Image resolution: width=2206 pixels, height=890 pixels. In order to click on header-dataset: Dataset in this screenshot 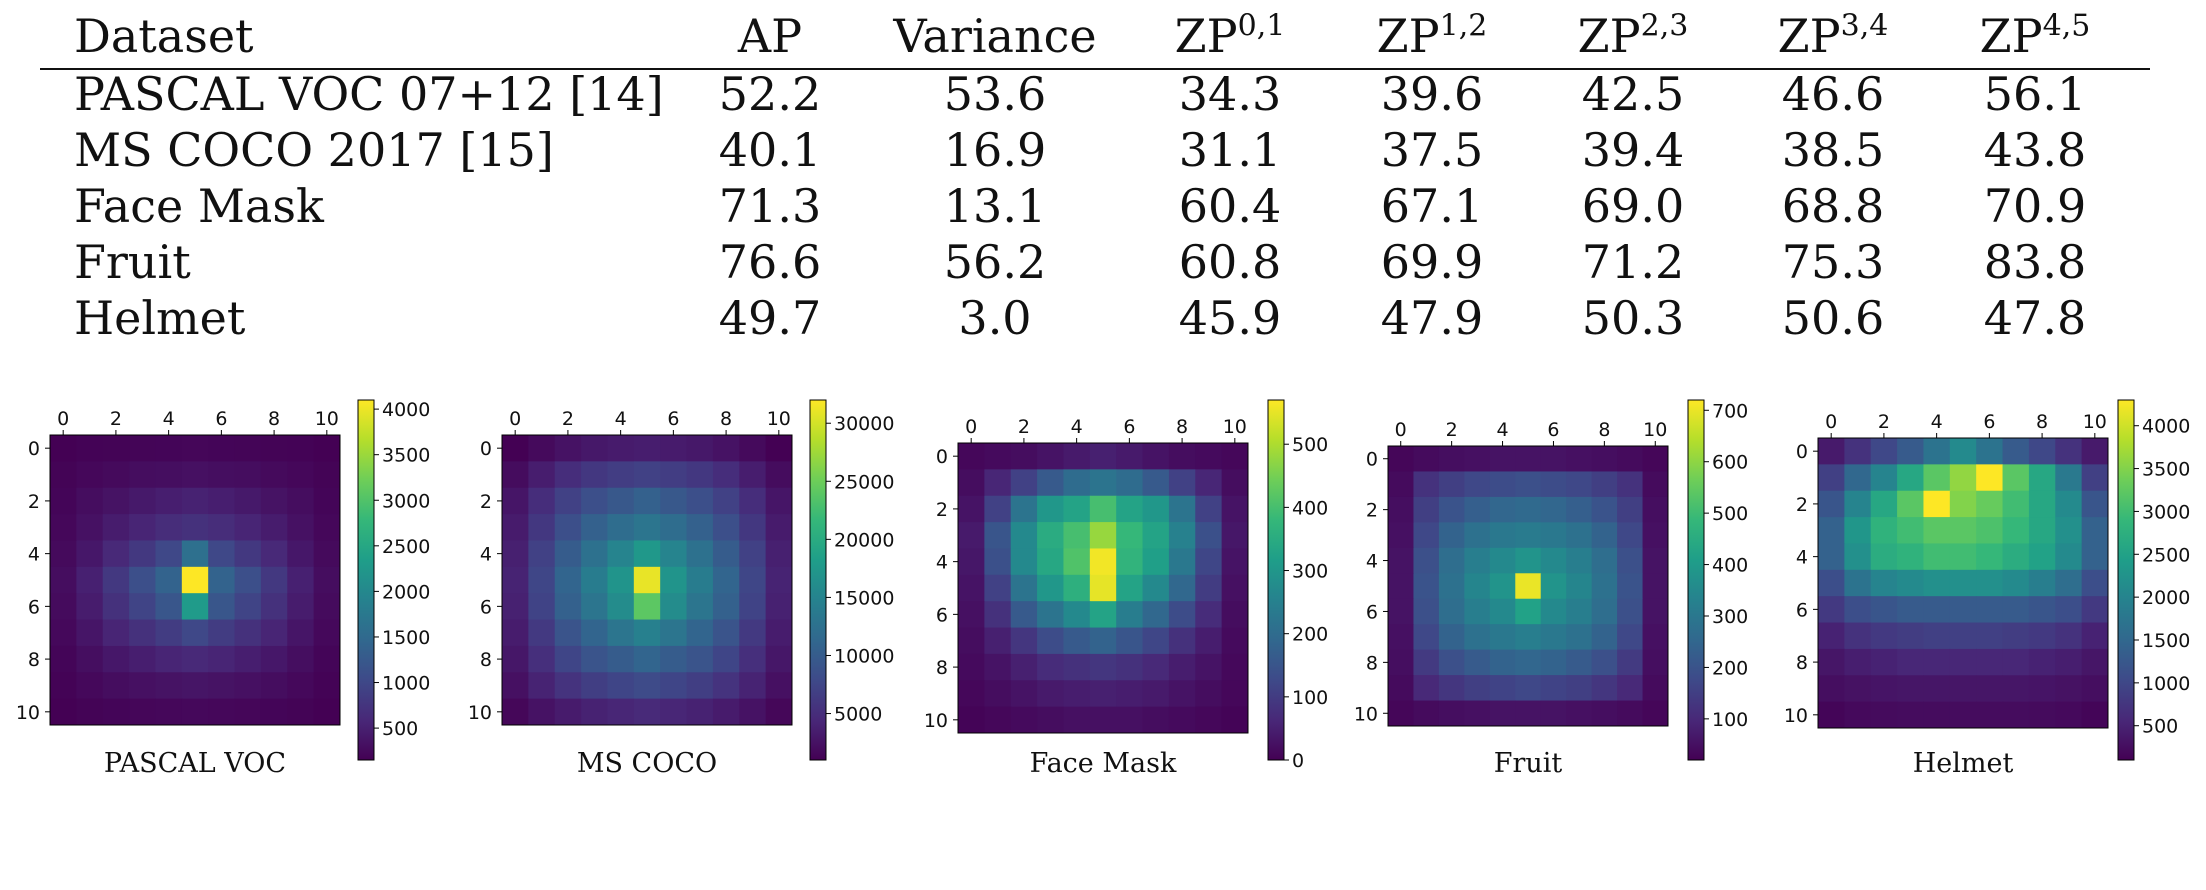, I will do `click(164, 36)`.